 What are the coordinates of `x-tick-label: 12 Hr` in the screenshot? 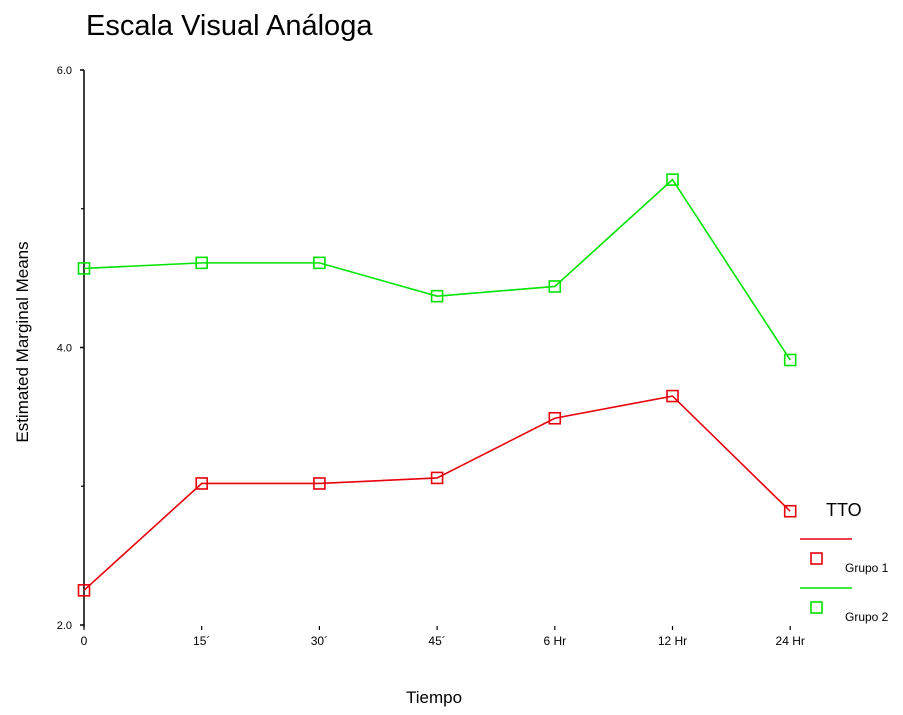 It's located at (672, 641).